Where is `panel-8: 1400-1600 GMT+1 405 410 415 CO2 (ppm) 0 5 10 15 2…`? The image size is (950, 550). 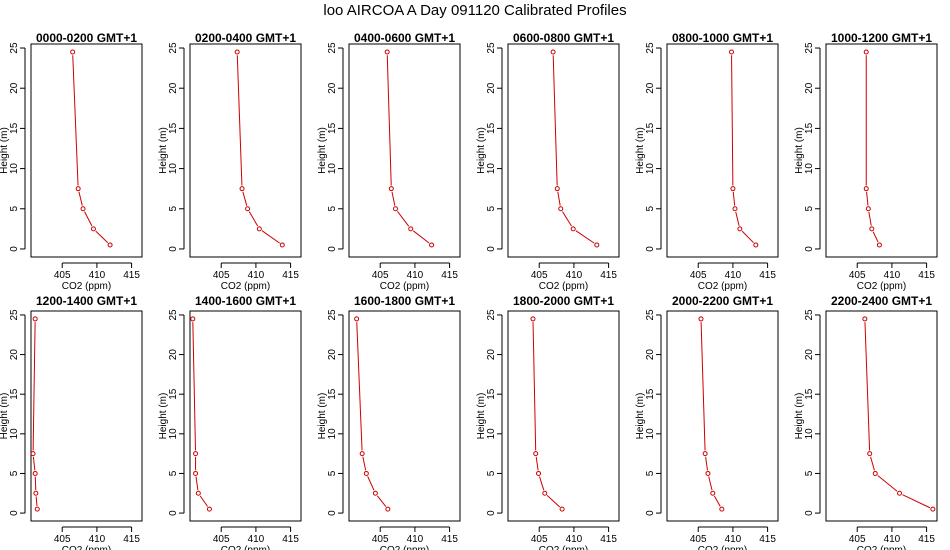
panel-8: 1400-1600 GMT+1 405 410 415 CO2 (ppm) 0 5 10 15 2… is located at coordinates (230, 422).